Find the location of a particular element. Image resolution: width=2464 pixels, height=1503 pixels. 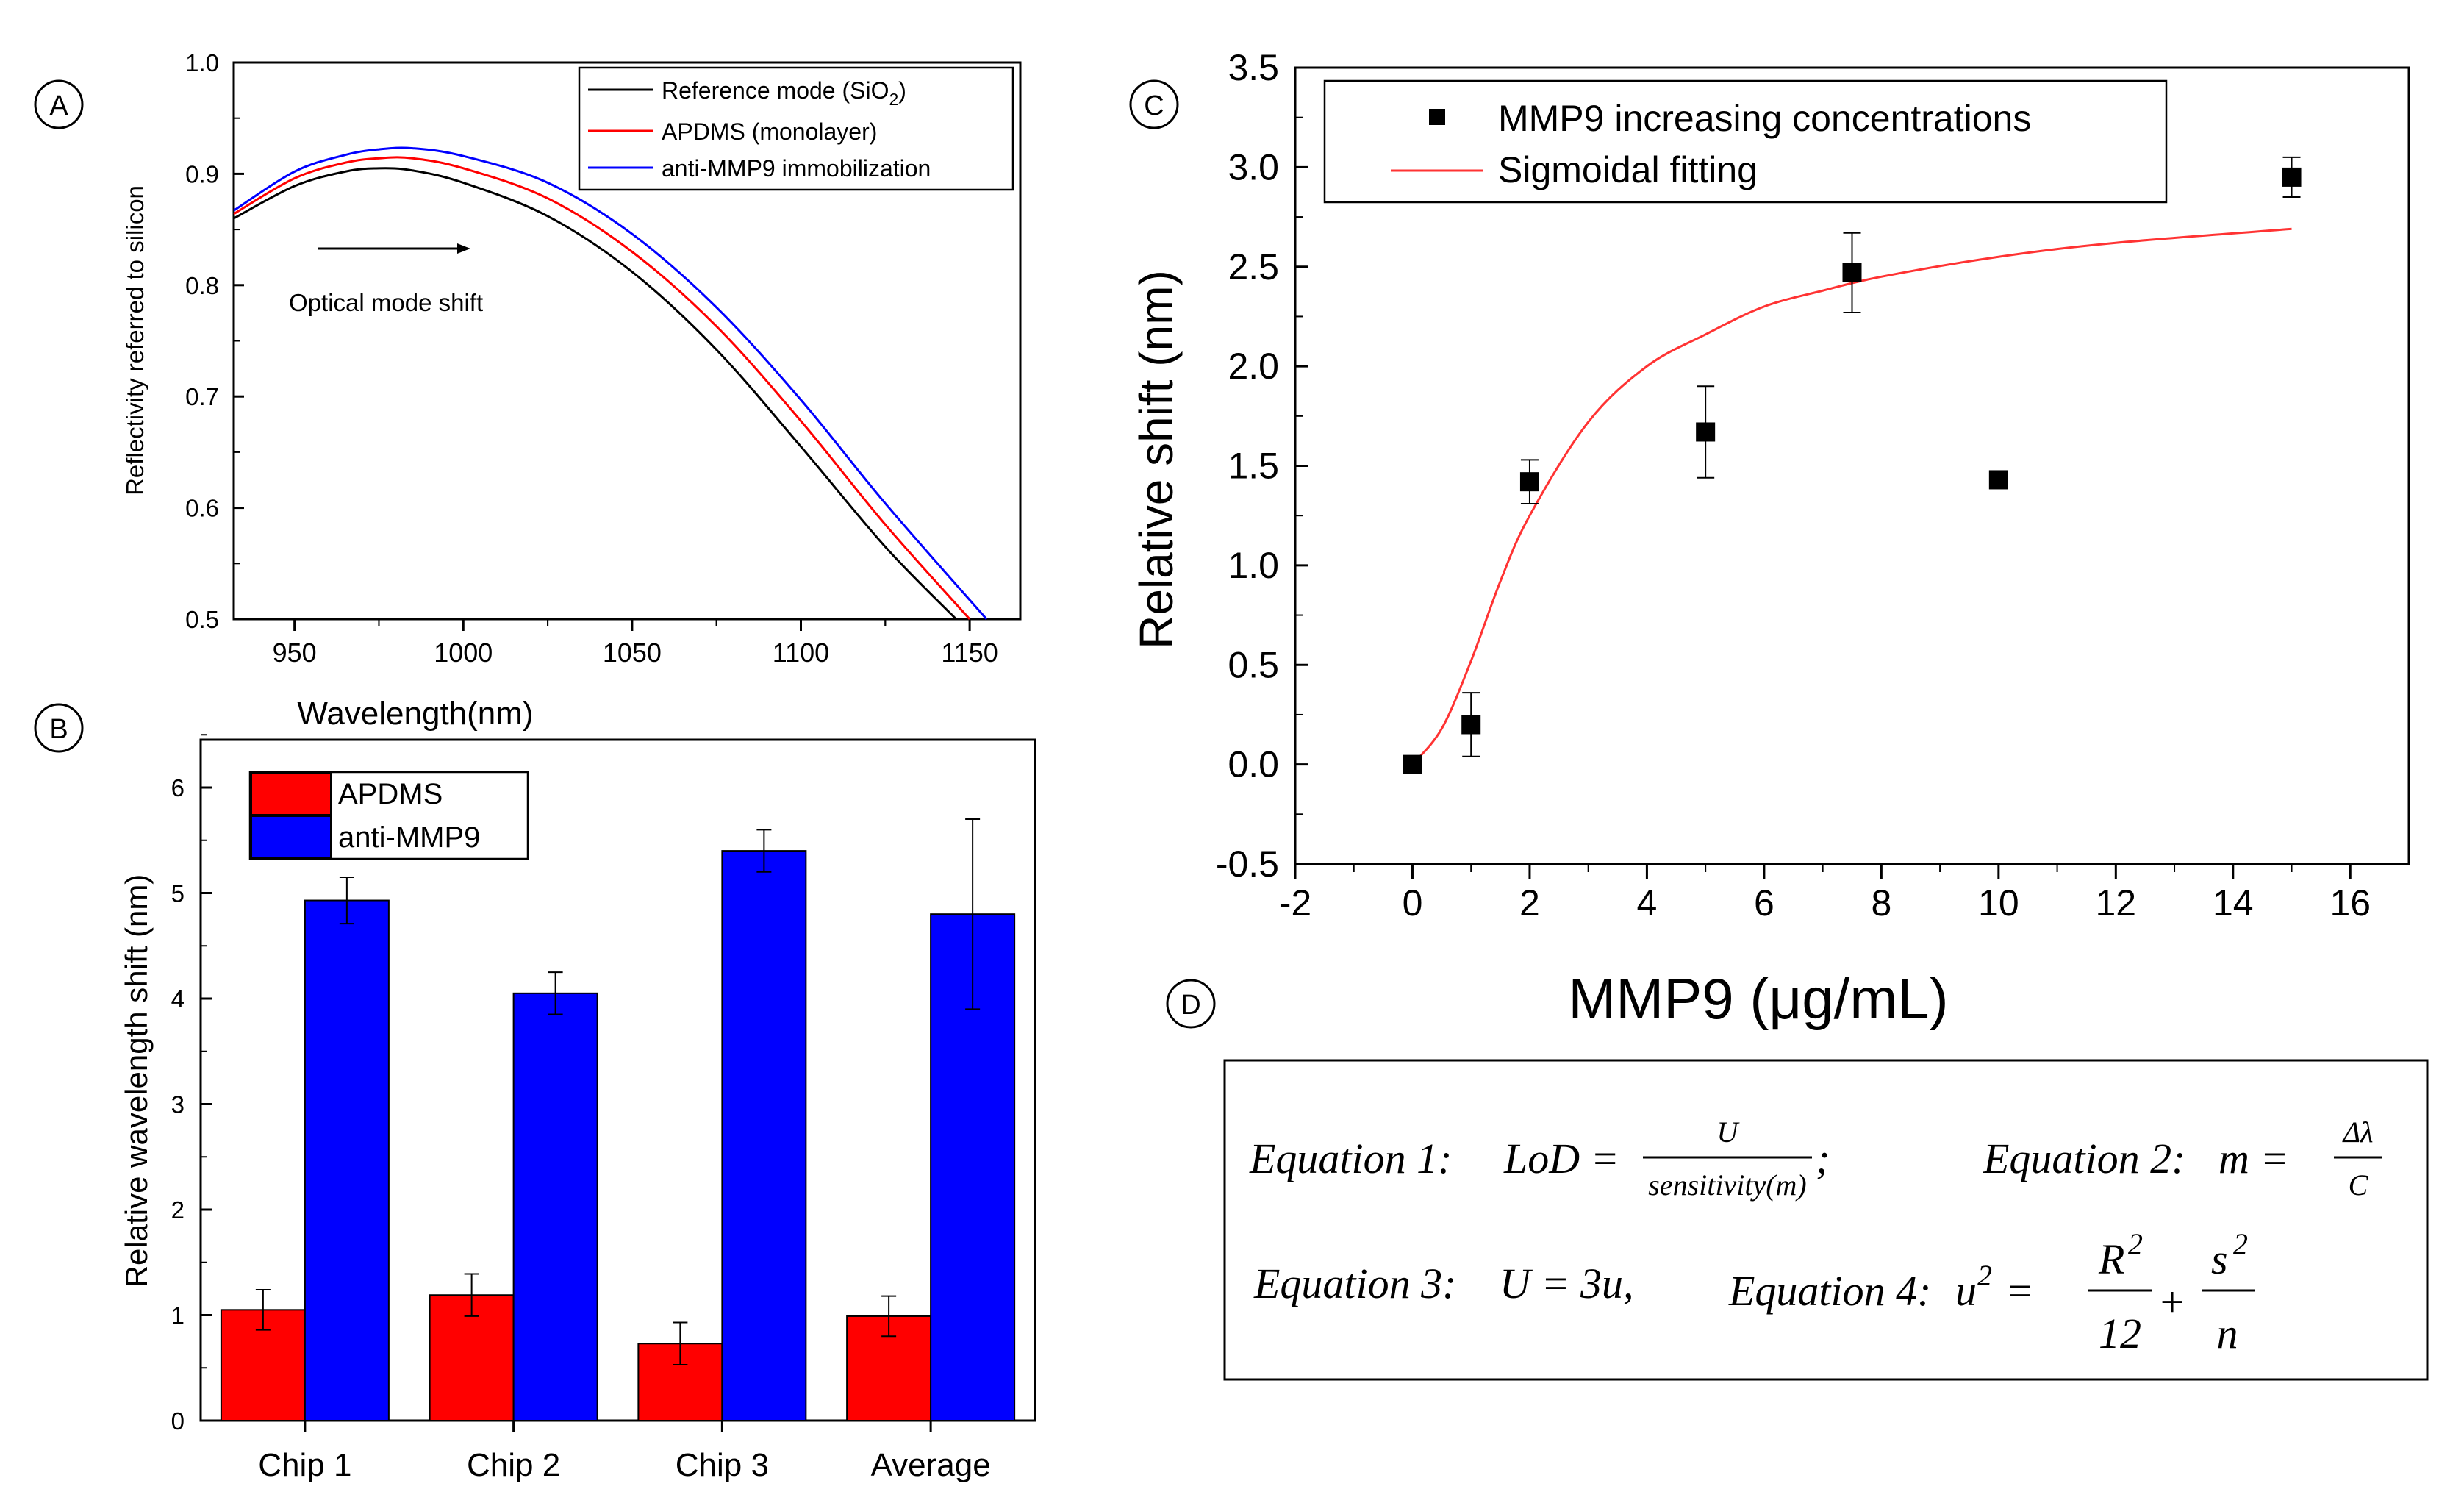

chart-b-ytick-label: 4 is located at coordinates (178, 999).